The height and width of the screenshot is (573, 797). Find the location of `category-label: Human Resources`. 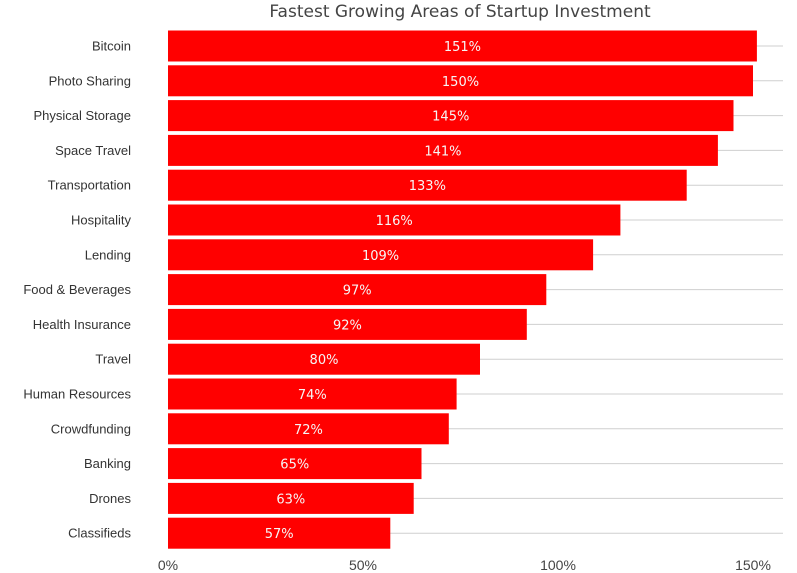

category-label: Human Resources is located at coordinates (77, 394).